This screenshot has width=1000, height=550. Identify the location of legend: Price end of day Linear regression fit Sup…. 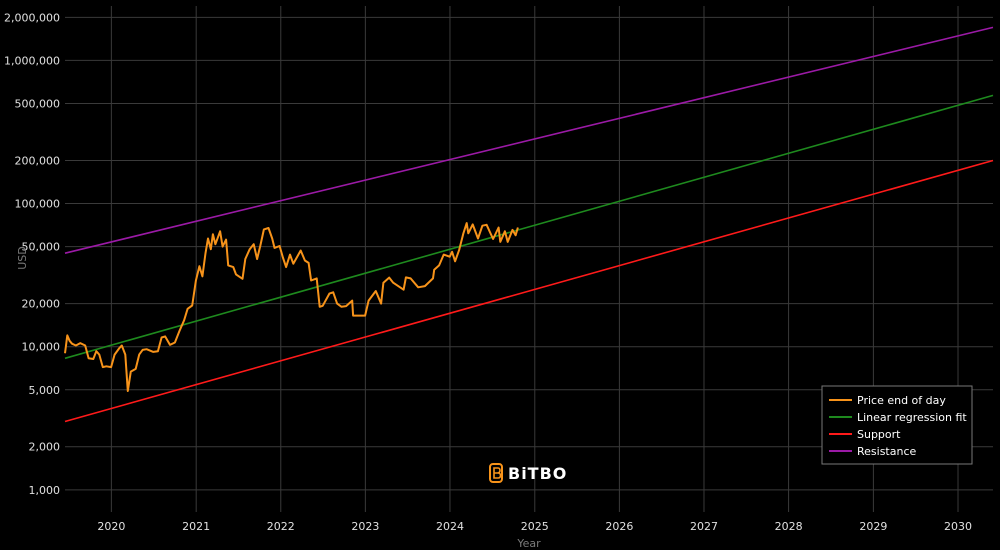
(897, 425).